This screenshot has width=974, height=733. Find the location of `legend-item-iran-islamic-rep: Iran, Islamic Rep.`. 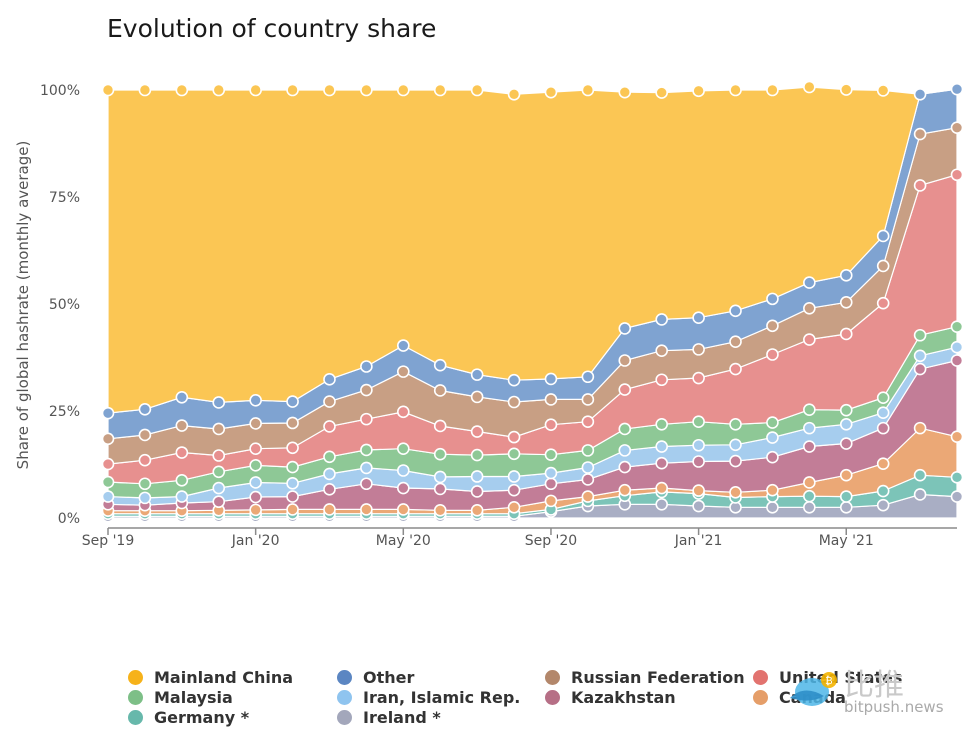

legend-item-iran-islamic-rep: Iran, Islamic Rep. is located at coordinates (428, 697).